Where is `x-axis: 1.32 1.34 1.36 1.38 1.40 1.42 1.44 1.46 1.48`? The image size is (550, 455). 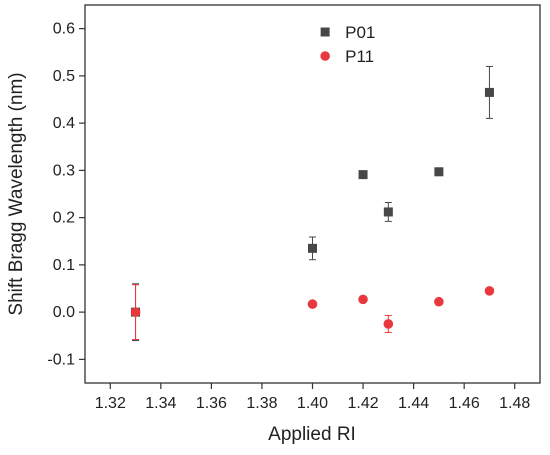
x-axis: 1.32 1.34 1.36 1.38 1.40 1.42 1.44 1.46 1.48 is located at coordinates (312, 397).